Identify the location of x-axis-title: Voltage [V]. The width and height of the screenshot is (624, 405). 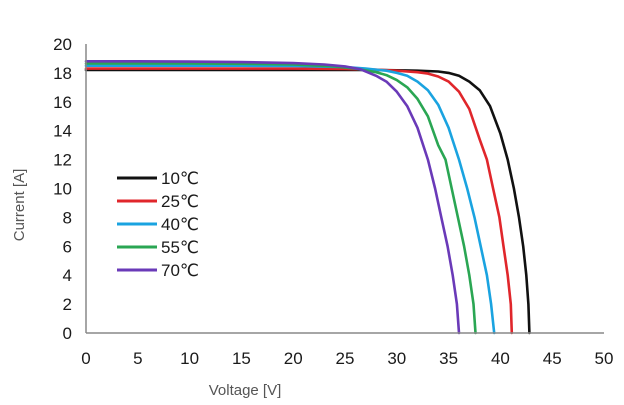
(245, 390).